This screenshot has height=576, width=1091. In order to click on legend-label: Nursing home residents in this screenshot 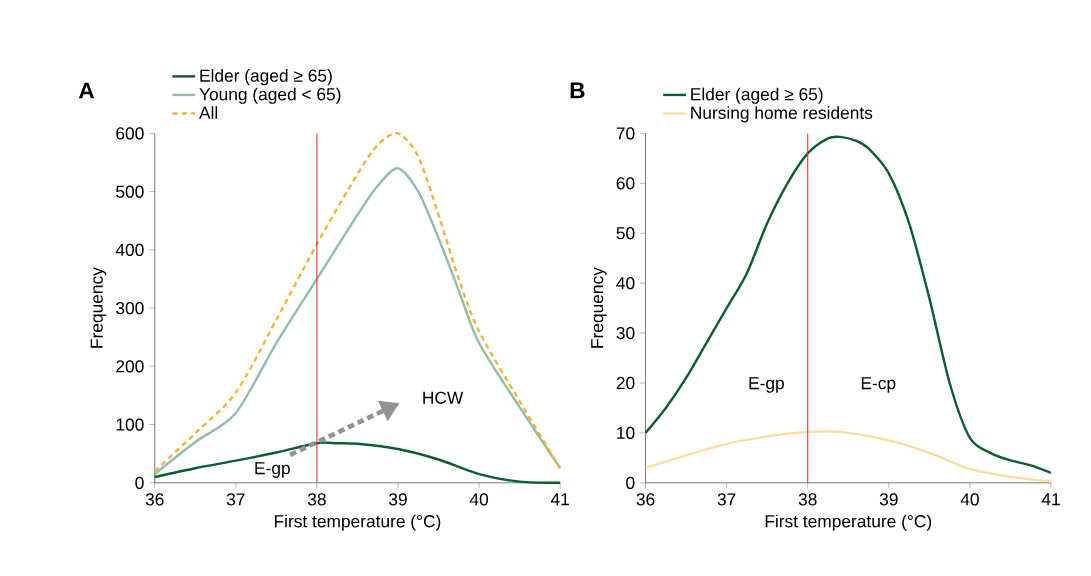, I will do `click(782, 114)`.